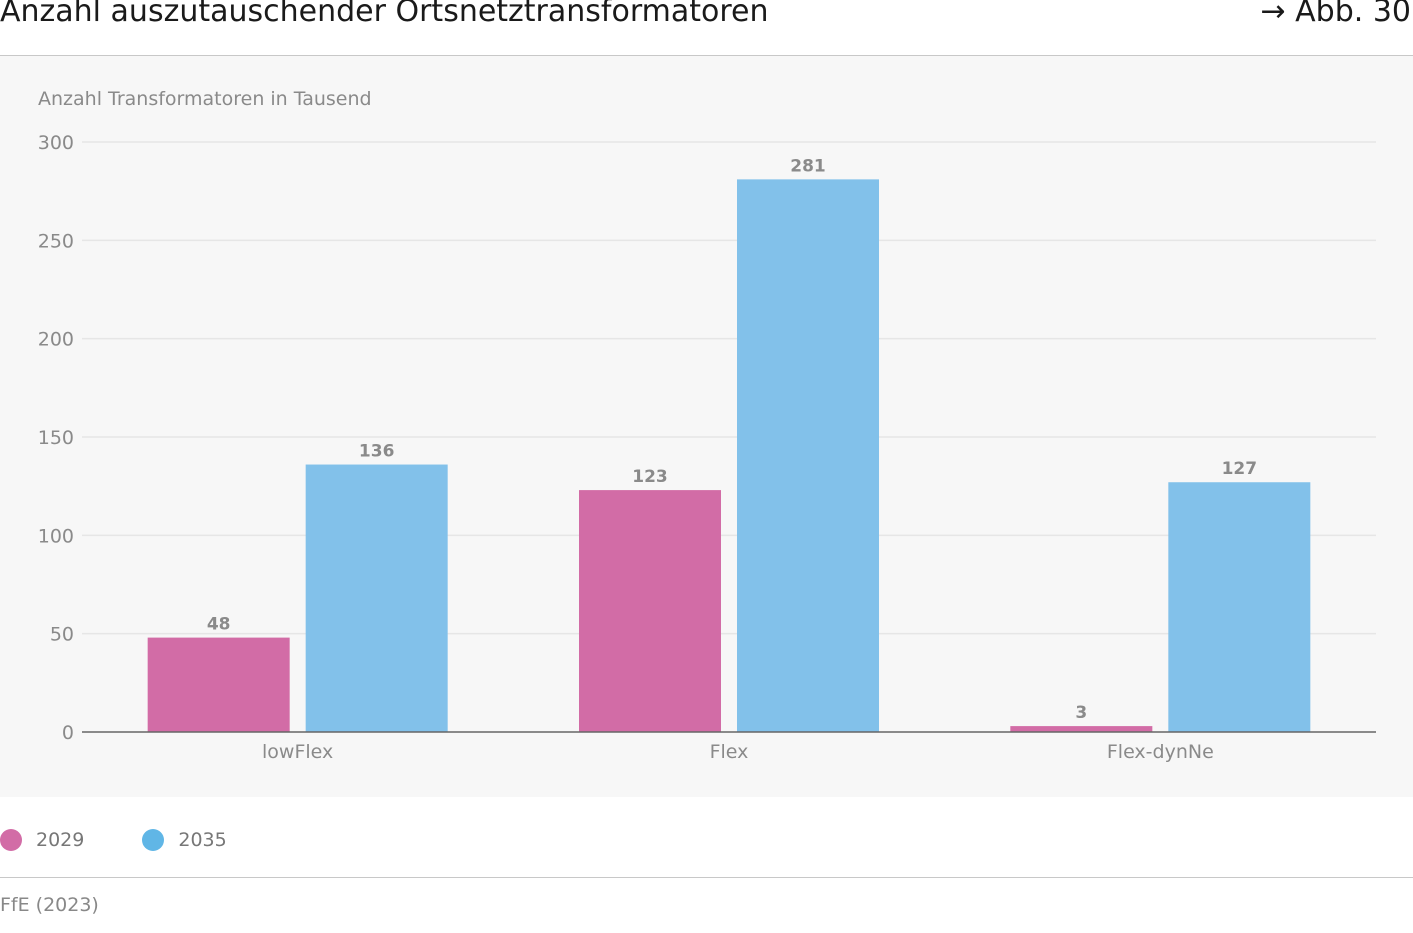 This screenshot has height=933, width=1413. I want to click on y-tick-label: 150, so click(56, 438).